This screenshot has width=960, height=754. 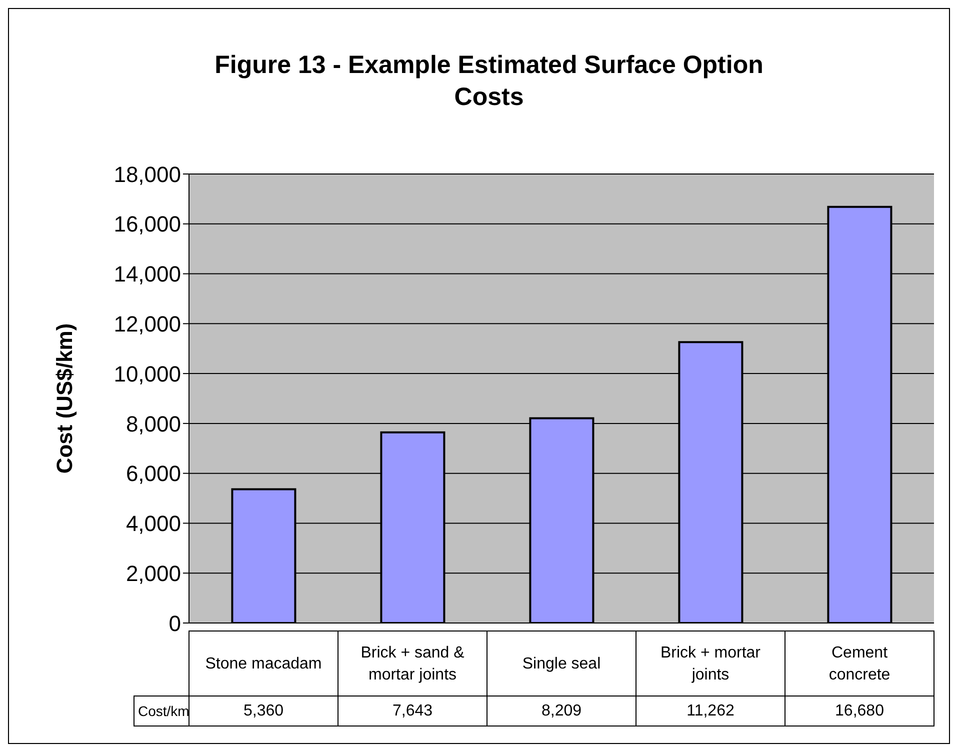 I want to click on y-tick-label: 12,000, so click(x=147, y=323).